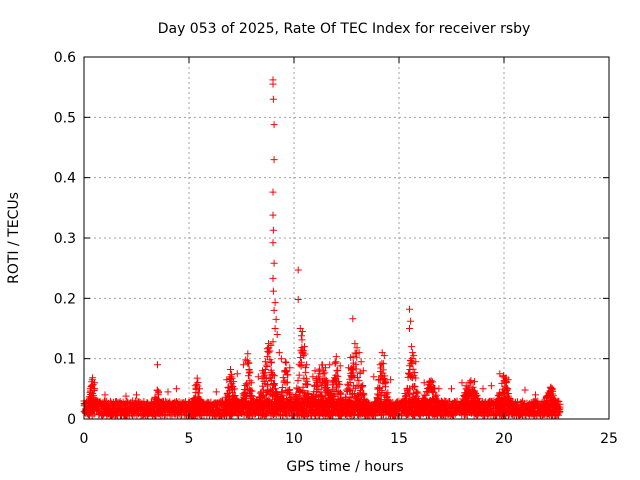  Describe the element at coordinates (609, 439) in the screenshot. I see `x-tick-label: 25` at that location.